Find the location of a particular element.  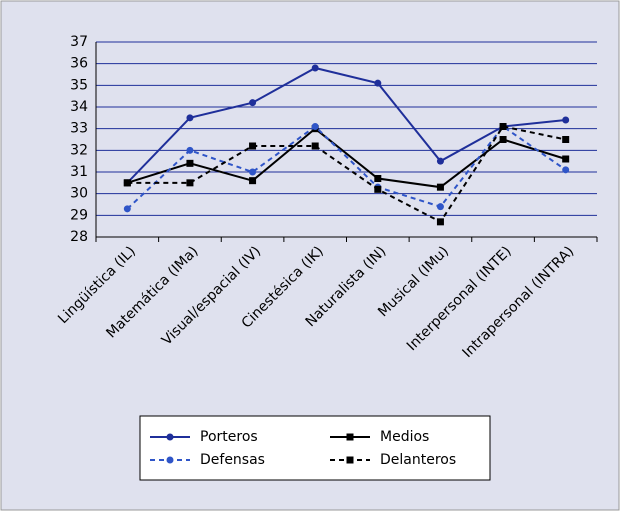

legend-box is located at coordinates (315, 448).